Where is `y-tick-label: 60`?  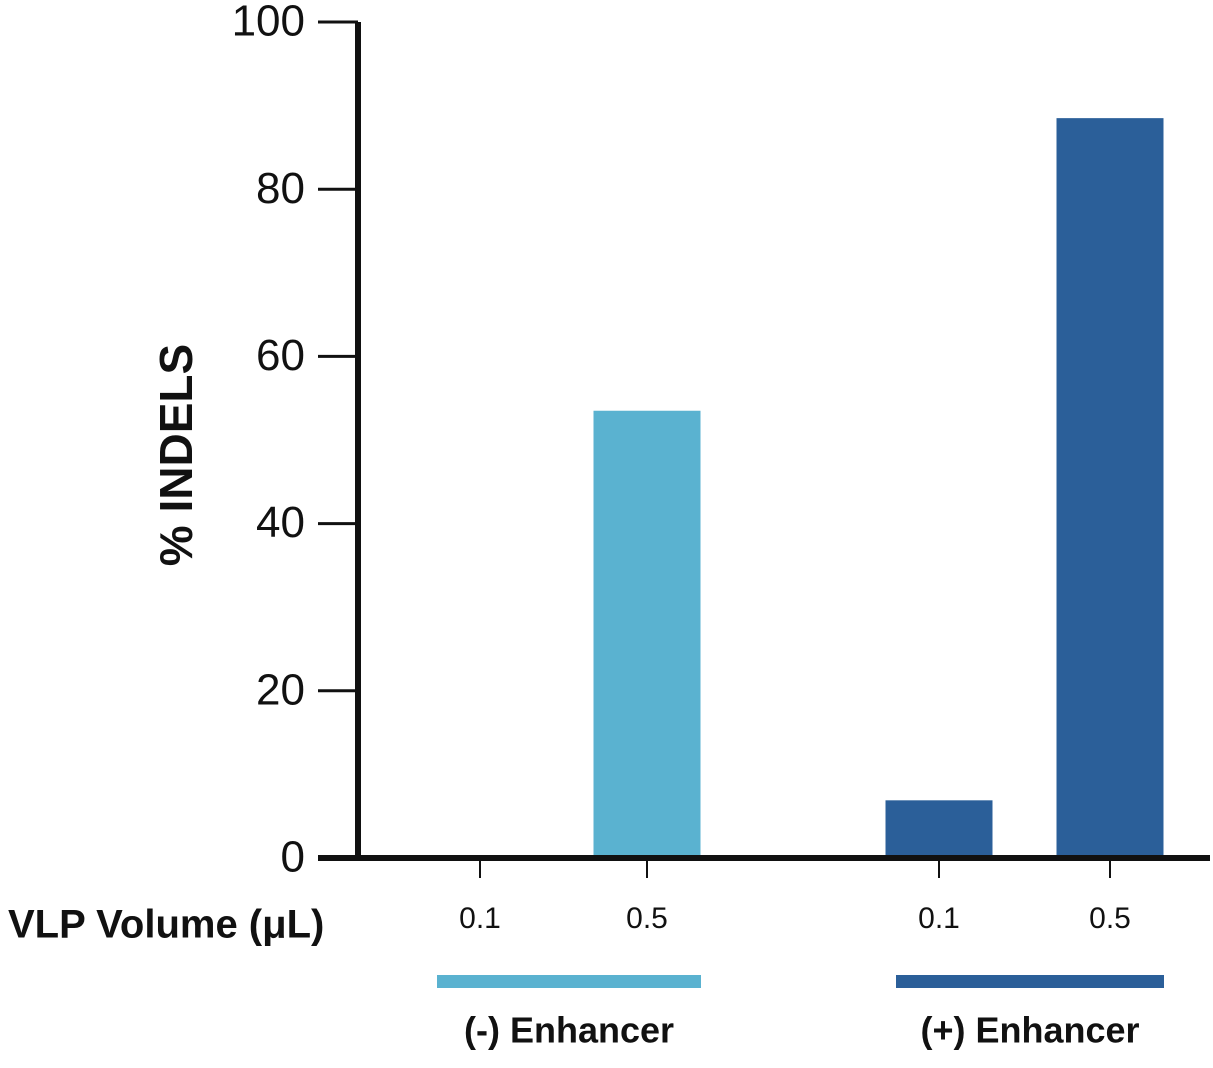 y-tick-label: 60 is located at coordinates (280, 355).